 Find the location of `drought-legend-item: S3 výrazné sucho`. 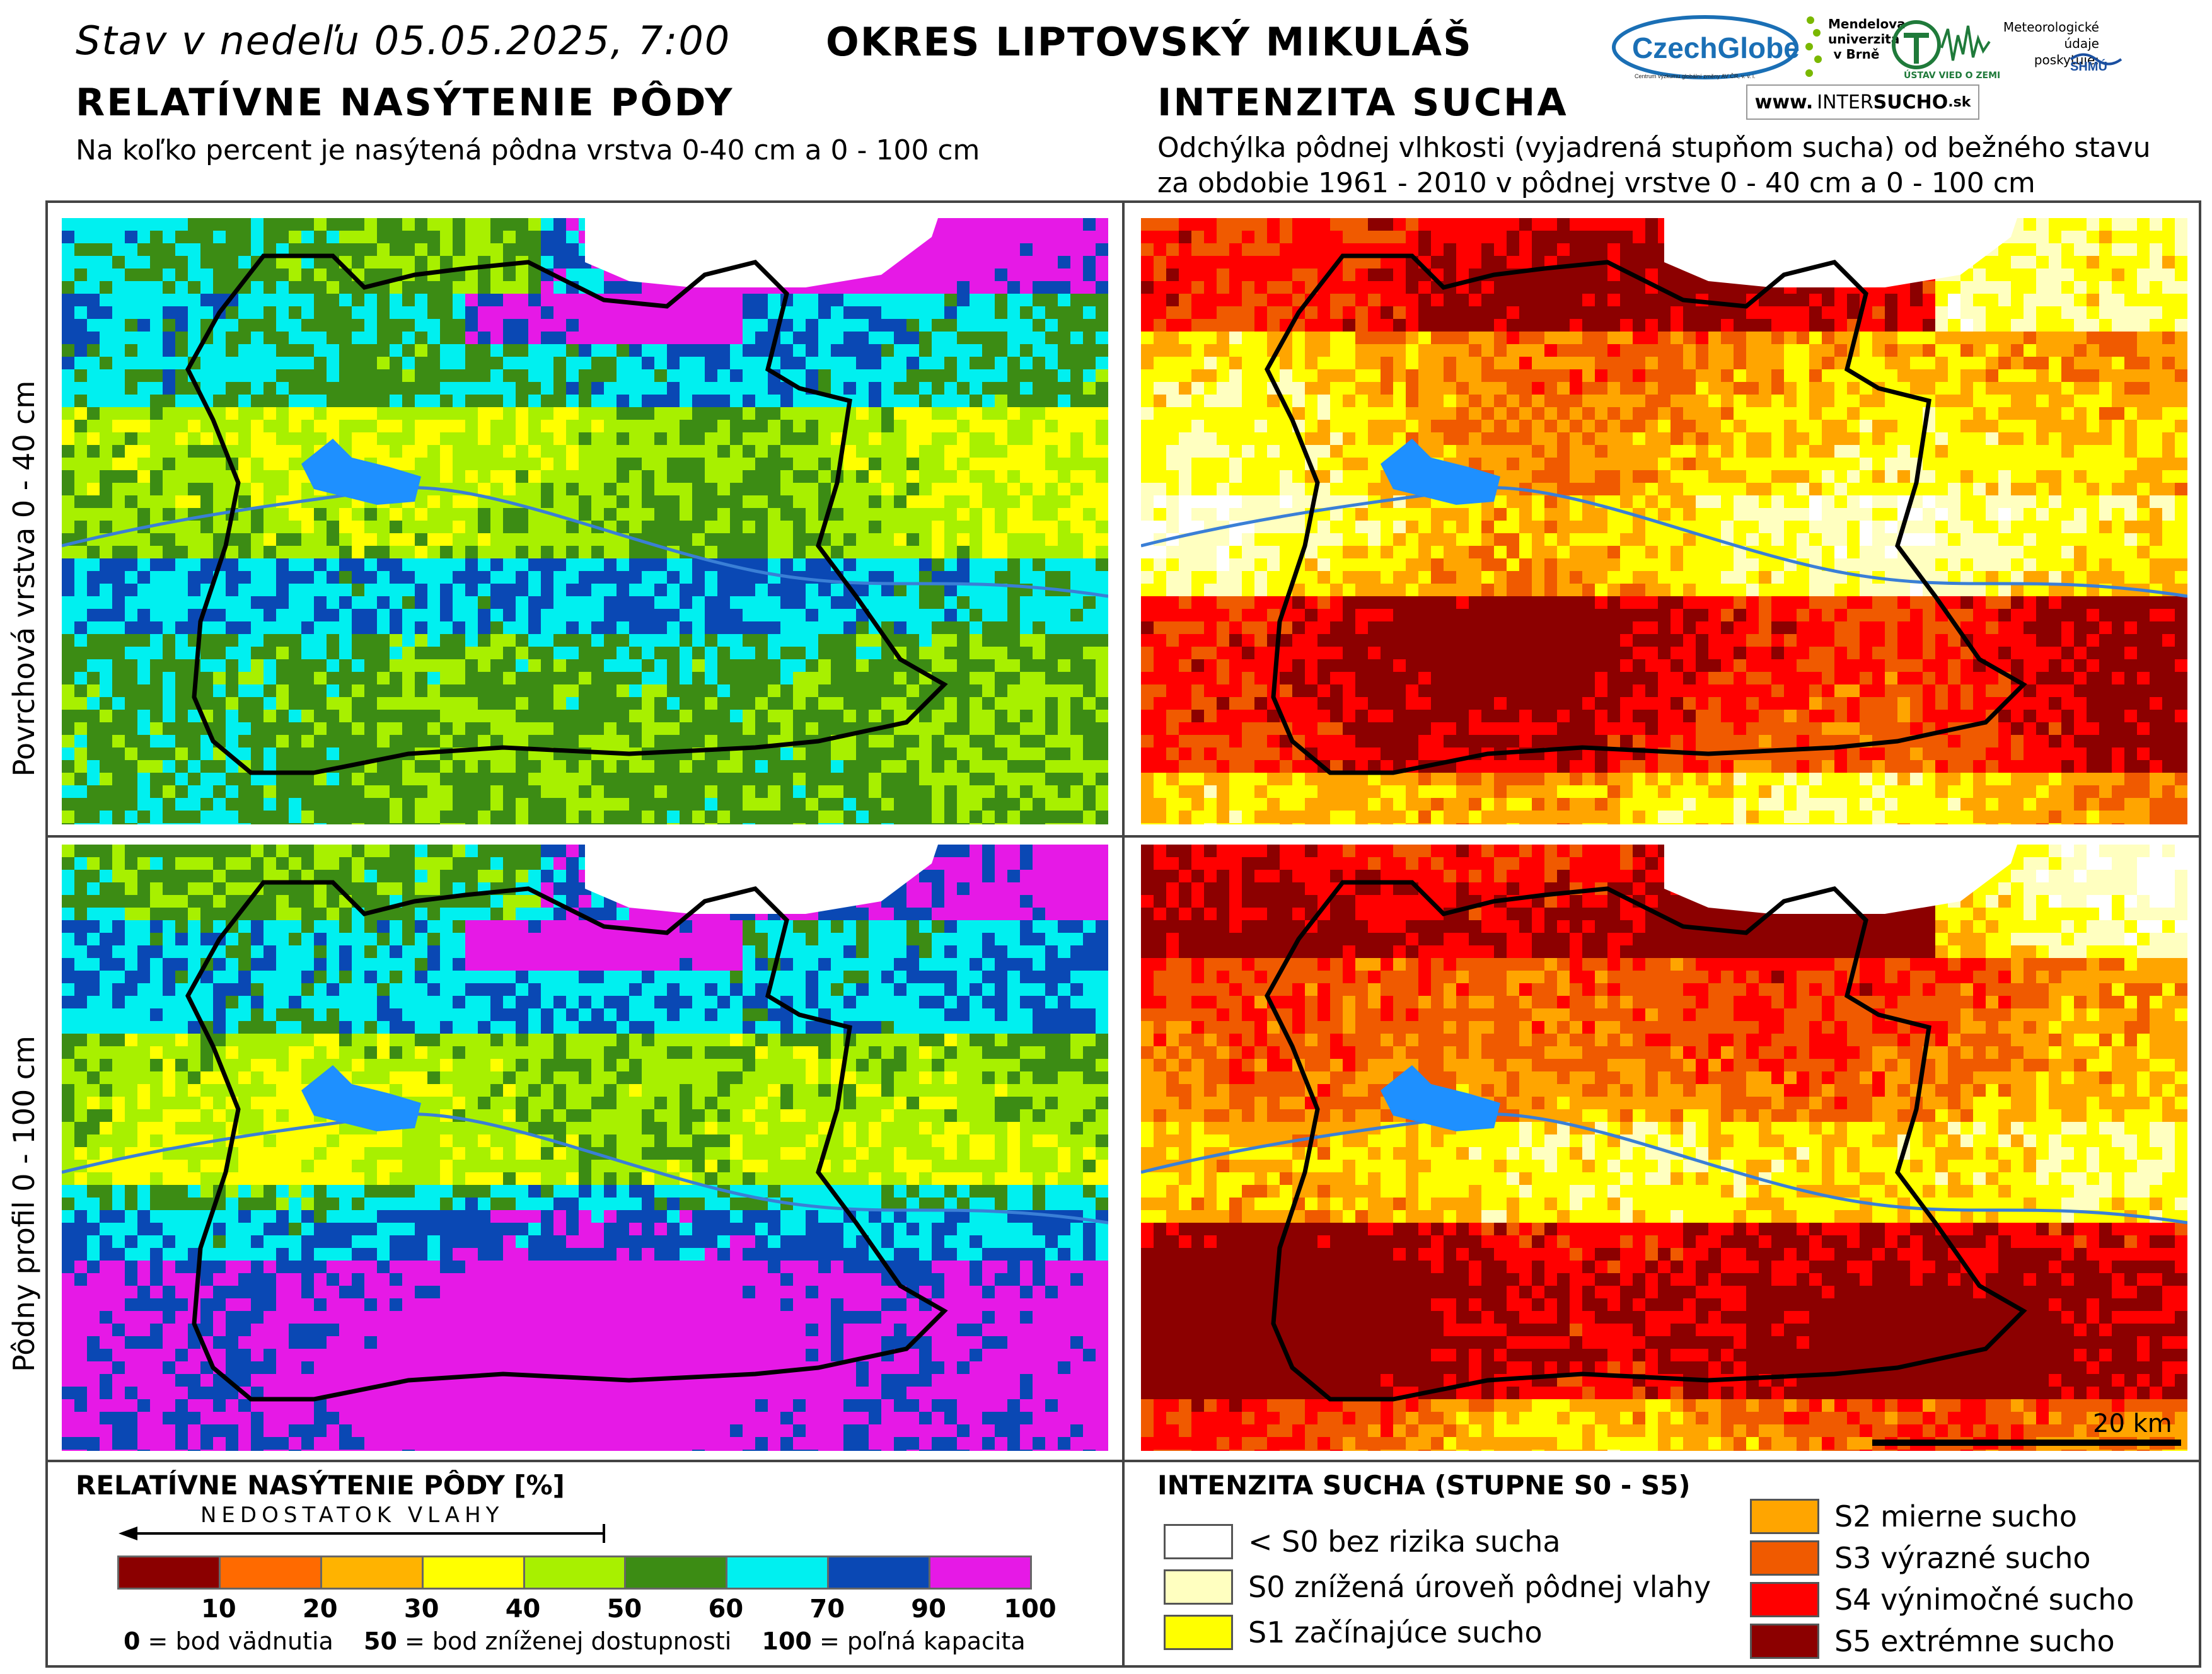

drought-legend-item: S3 výrazné sucho is located at coordinates (1920, 1558).